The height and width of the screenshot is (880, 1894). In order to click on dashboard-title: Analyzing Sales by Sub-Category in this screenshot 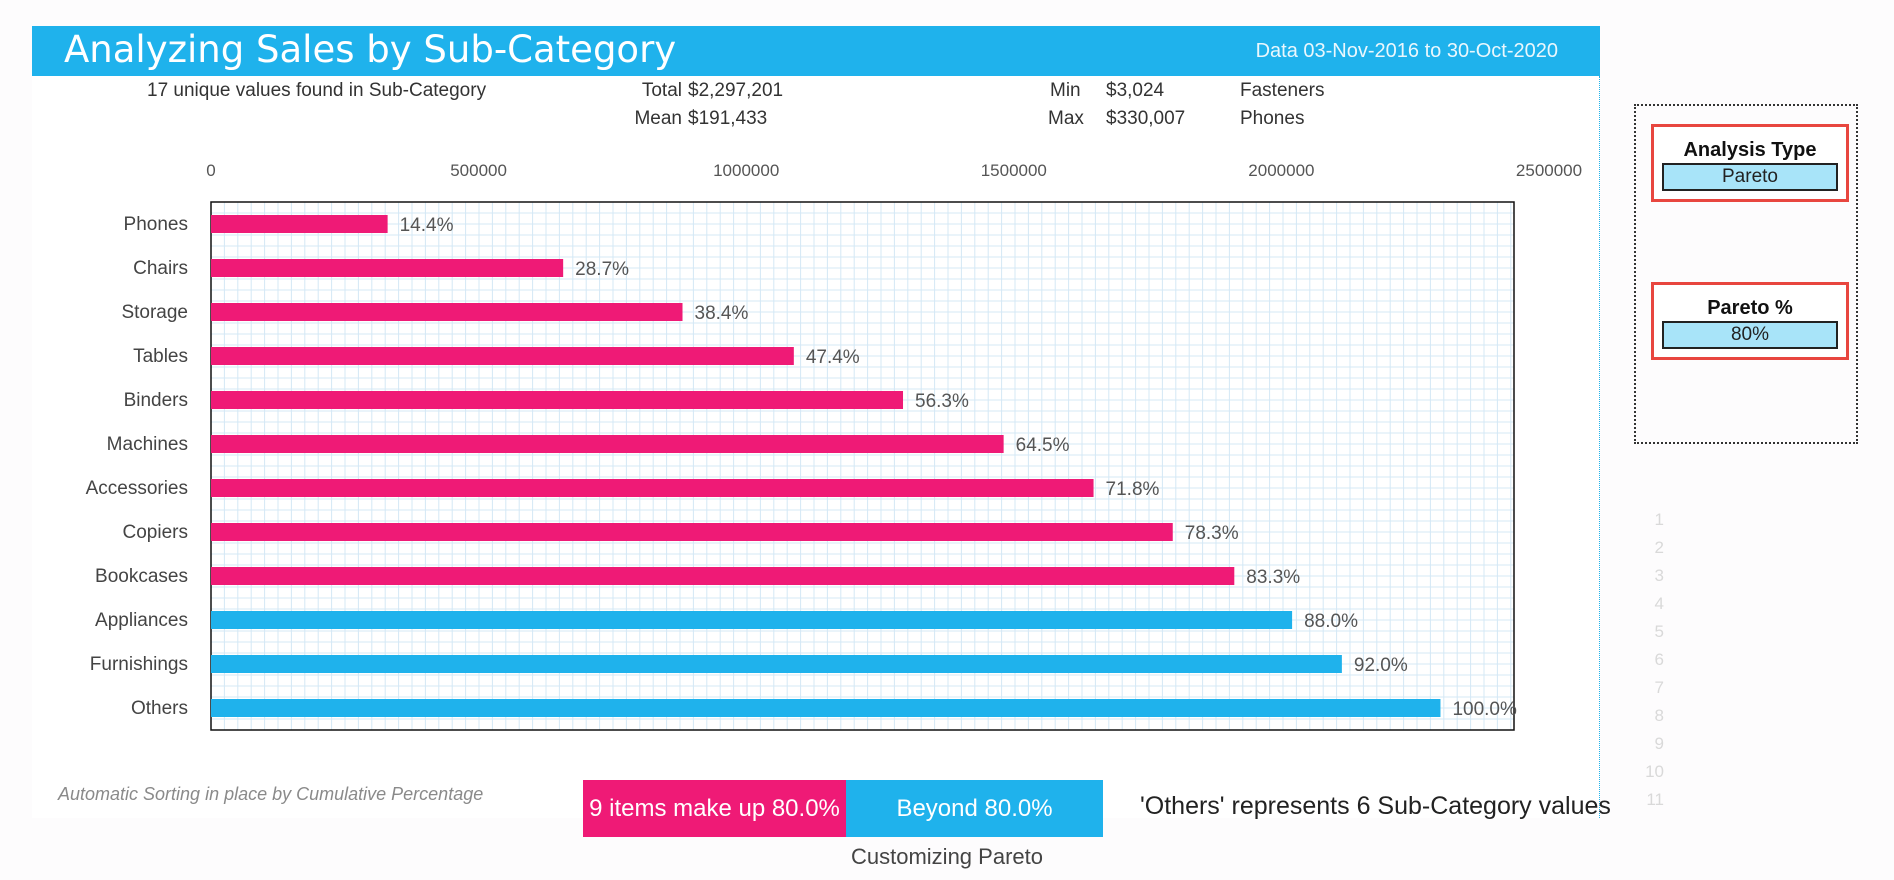, I will do `click(370, 49)`.